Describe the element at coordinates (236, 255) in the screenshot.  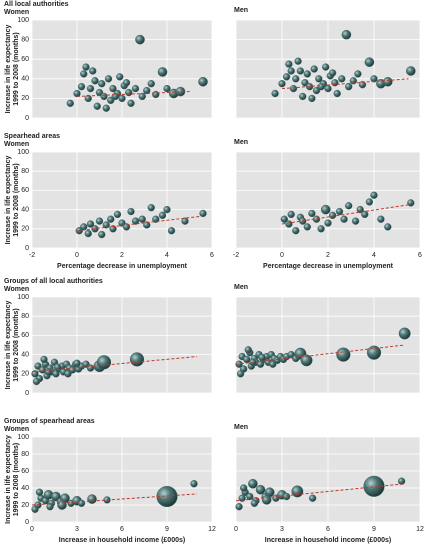
I see `x-tick-label: -2` at that location.